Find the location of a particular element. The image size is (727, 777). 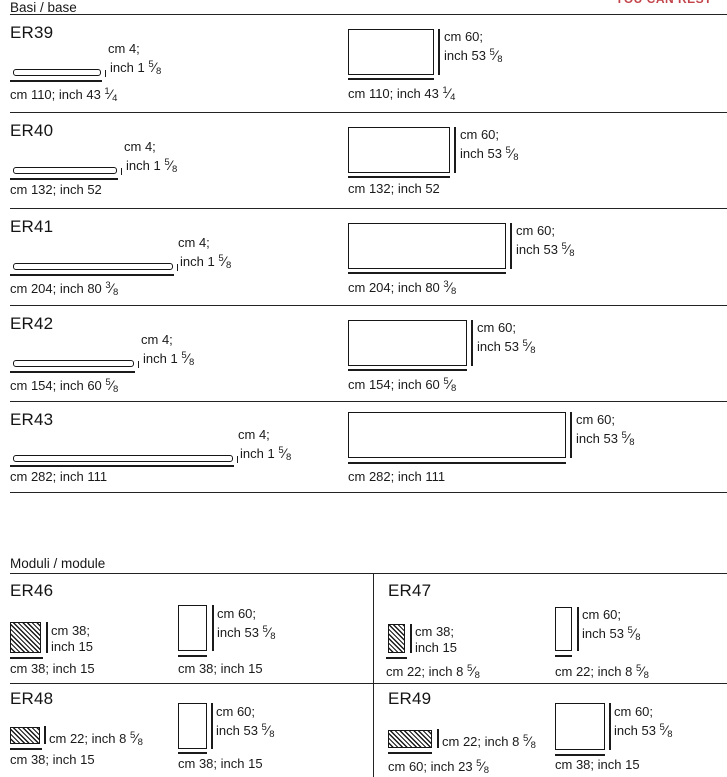

width-label: cm 60; inch 23 5⁄8 is located at coordinates (439, 767).